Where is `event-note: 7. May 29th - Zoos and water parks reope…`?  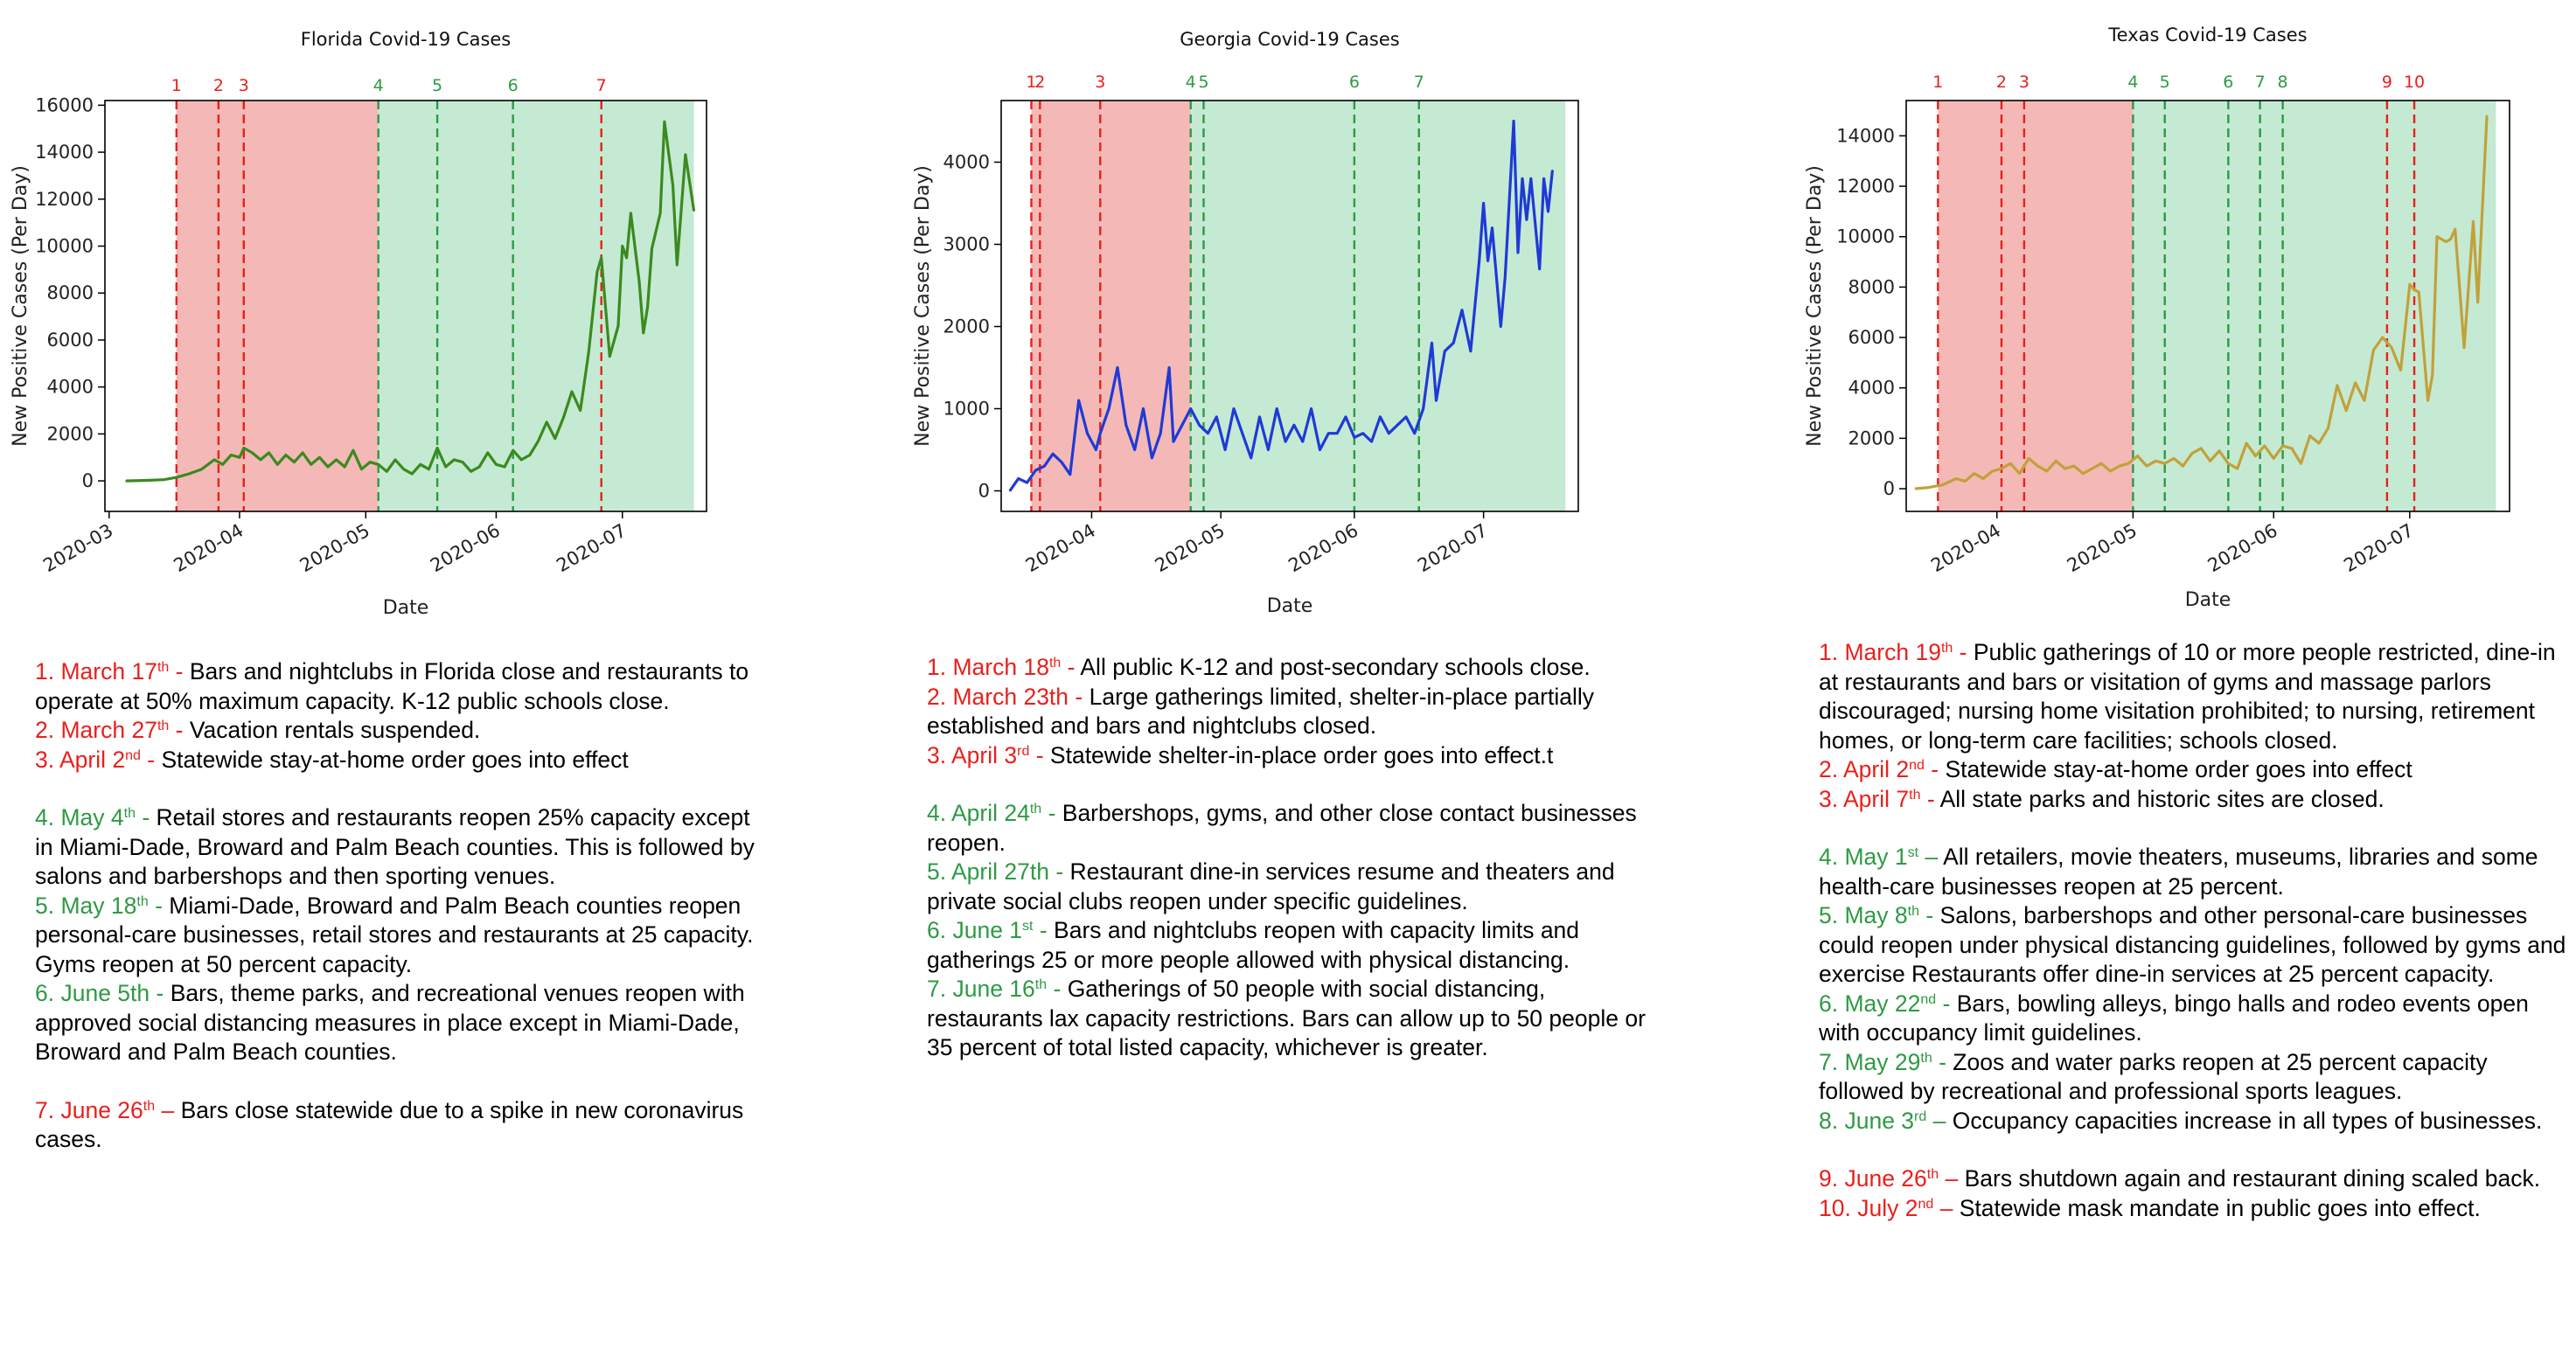 event-note: 7. May 29th - Zoos and water parks reope… is located at coordinates (2195, 1077).